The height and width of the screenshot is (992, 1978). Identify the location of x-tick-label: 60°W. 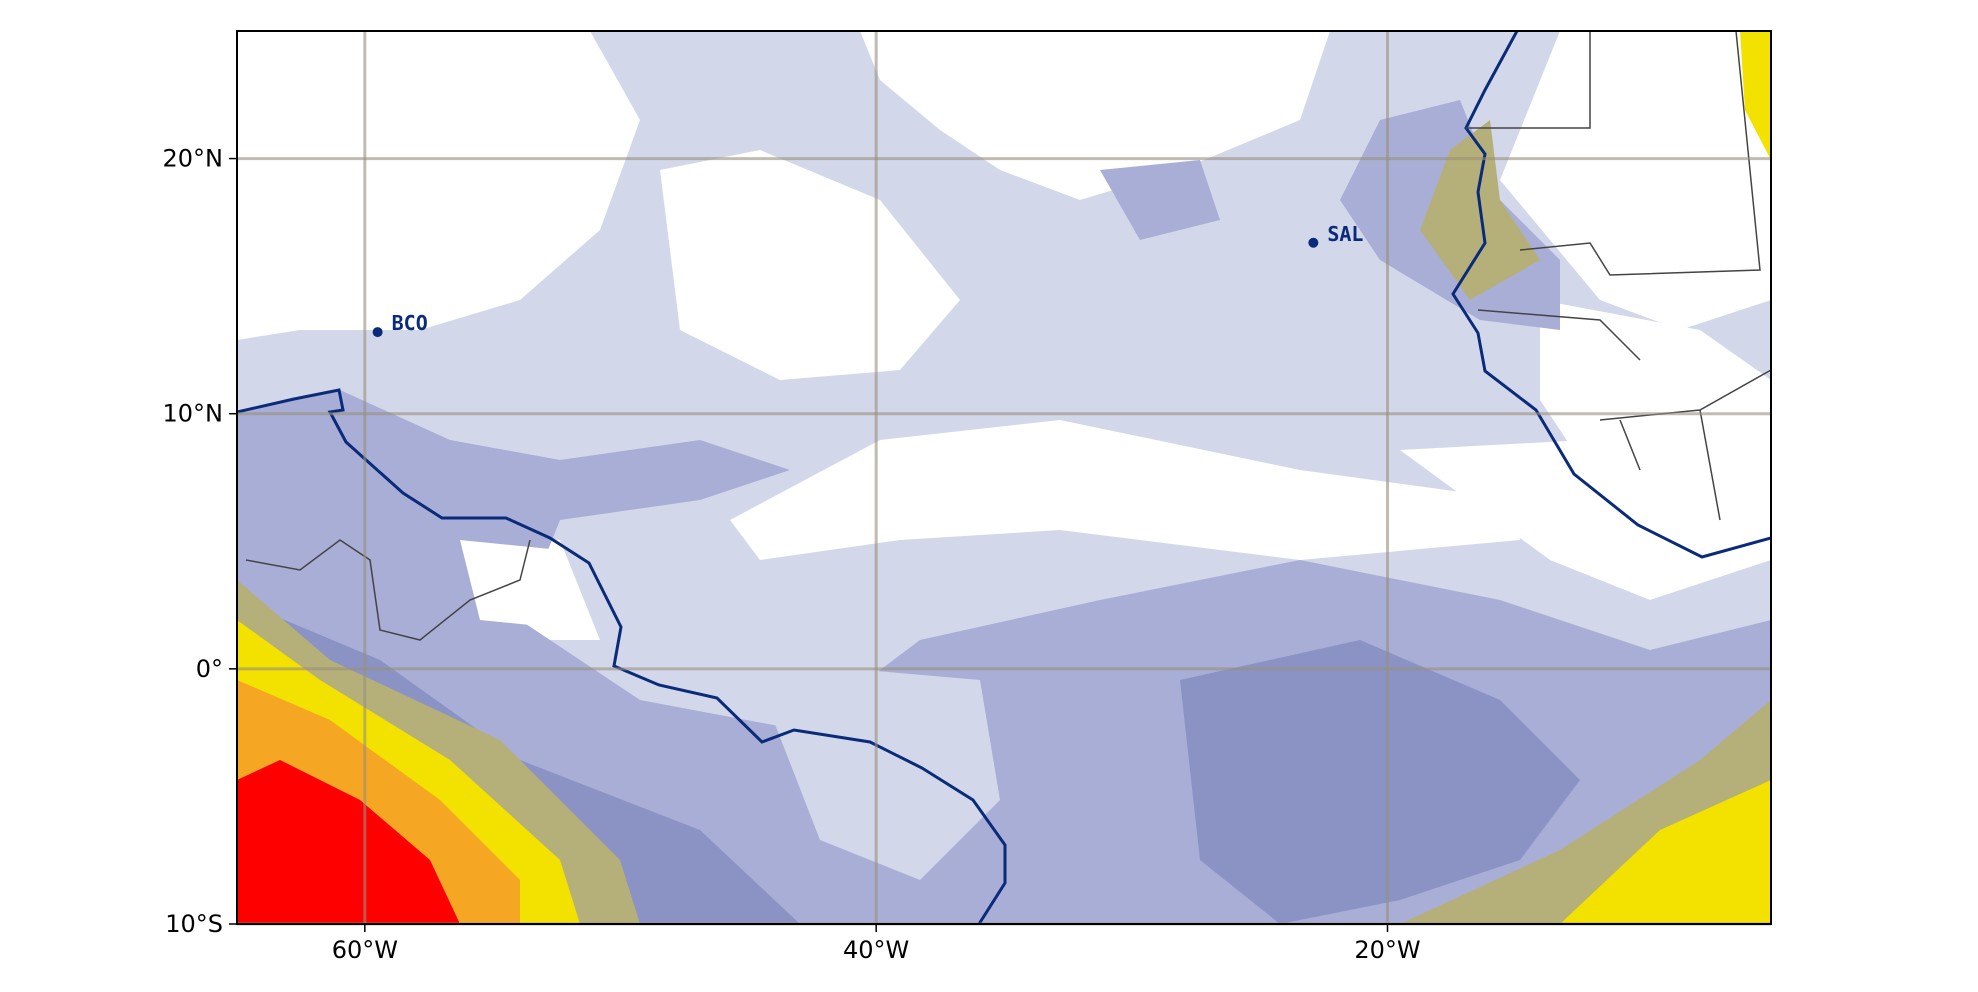
(365, 950).